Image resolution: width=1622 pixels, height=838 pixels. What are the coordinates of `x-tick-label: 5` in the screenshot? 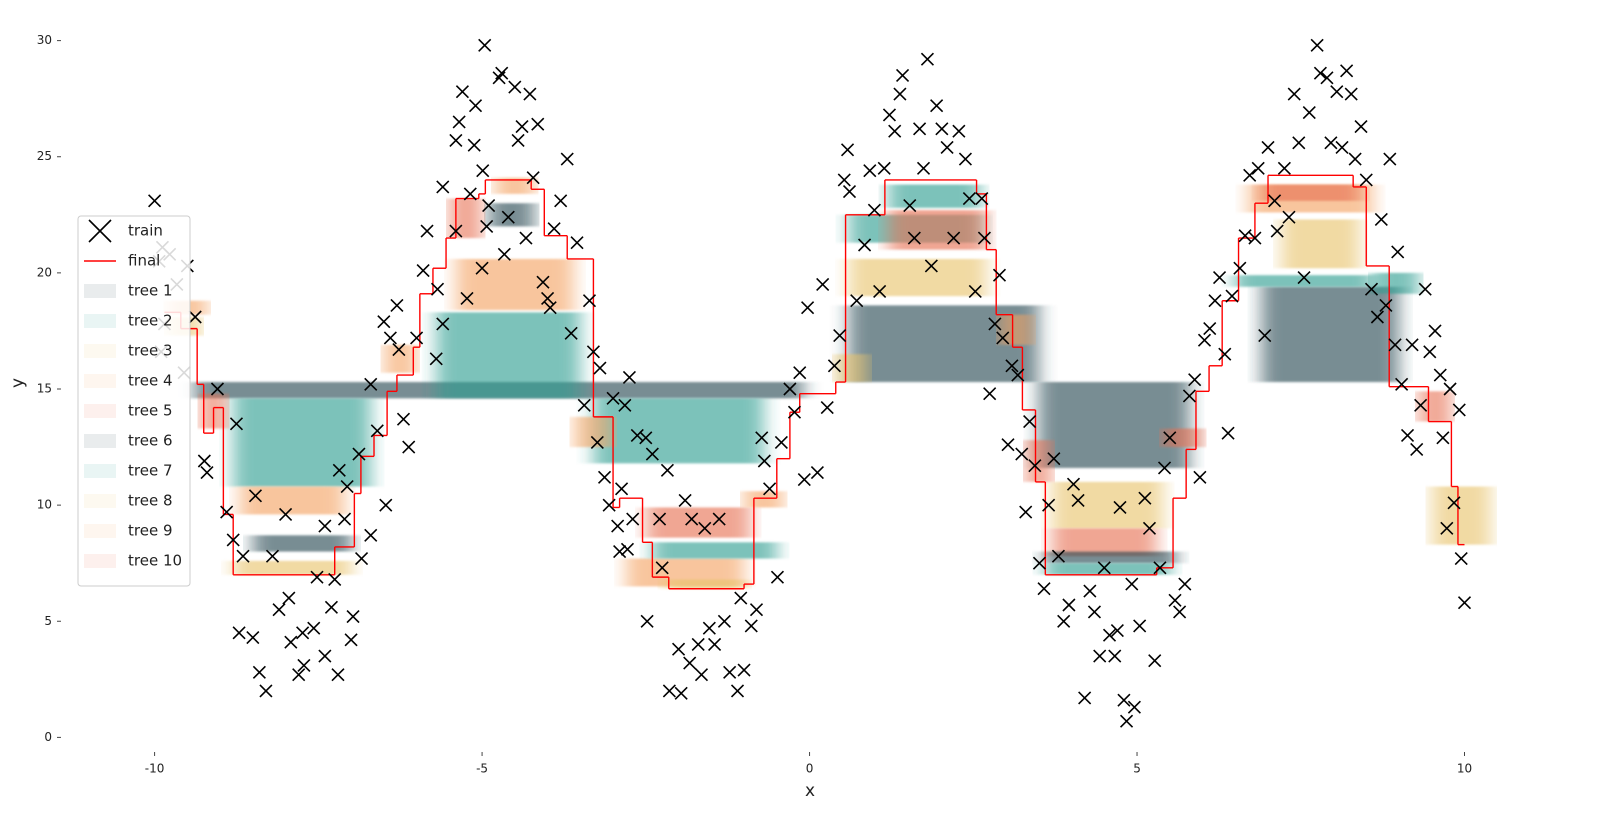 It's located at (1137, 769).